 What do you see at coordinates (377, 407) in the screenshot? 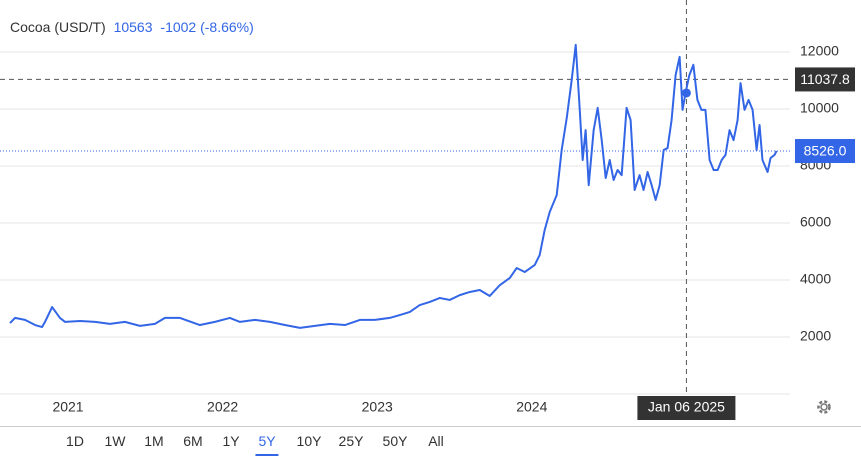
I see `x-tick-label: 2023` at bounding box center [377, 407].